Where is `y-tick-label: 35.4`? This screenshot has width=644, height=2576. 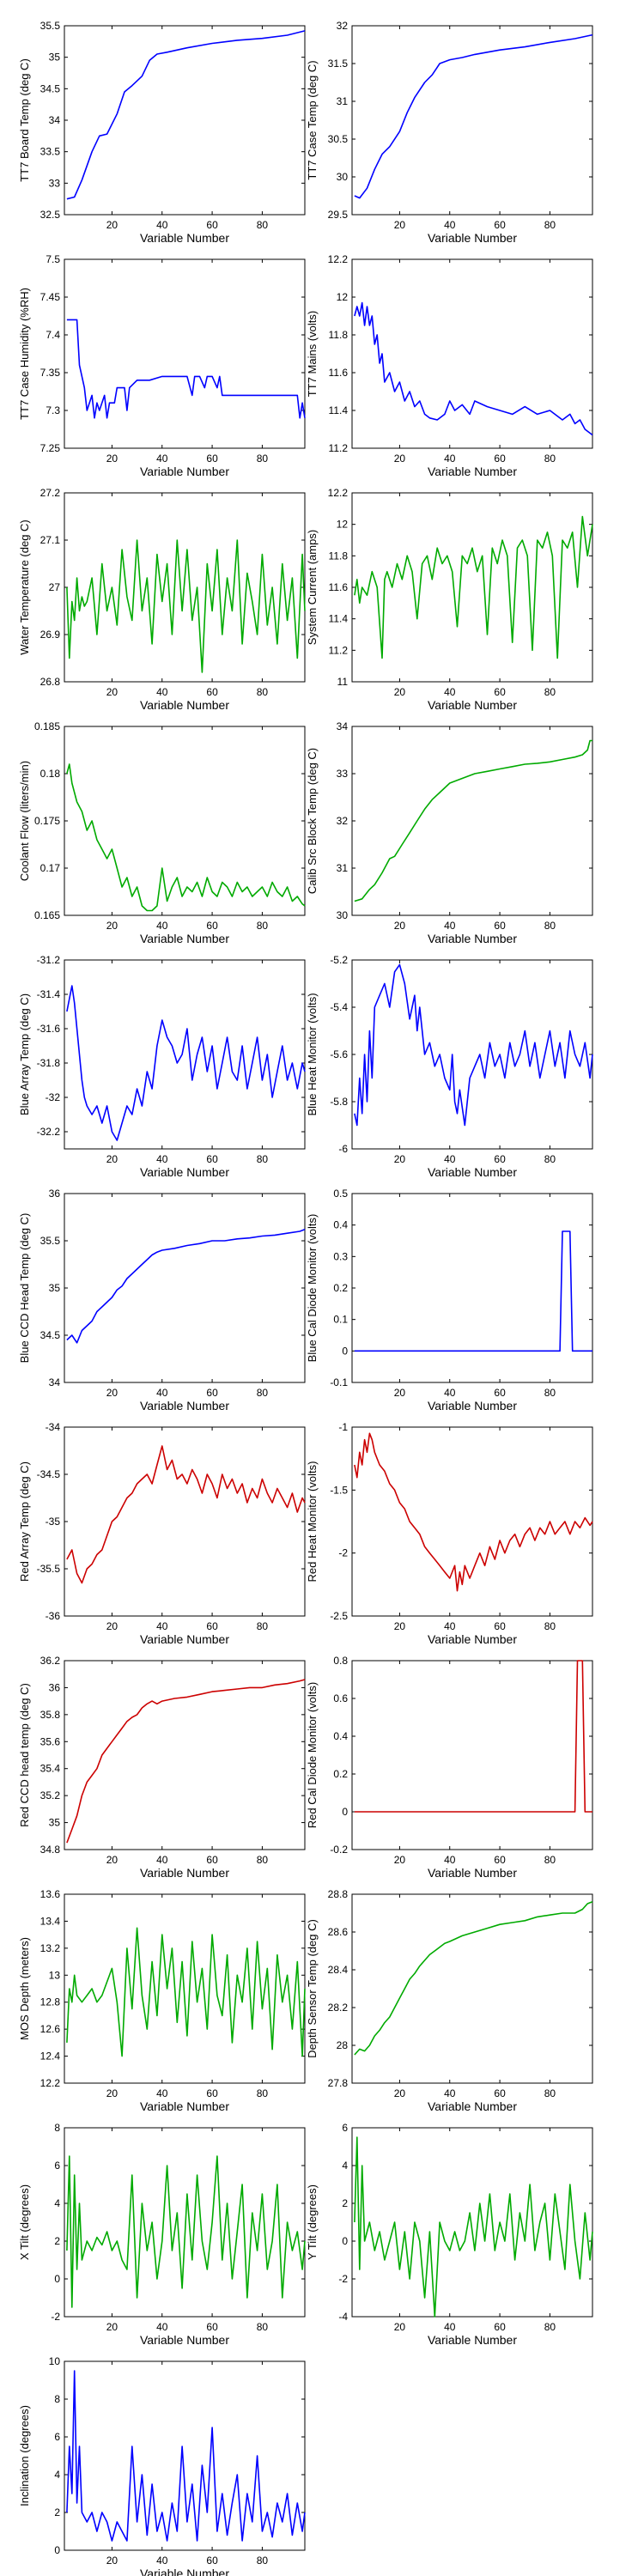 y-tick-label: 35.4 is located at coordinates (50, 1769).